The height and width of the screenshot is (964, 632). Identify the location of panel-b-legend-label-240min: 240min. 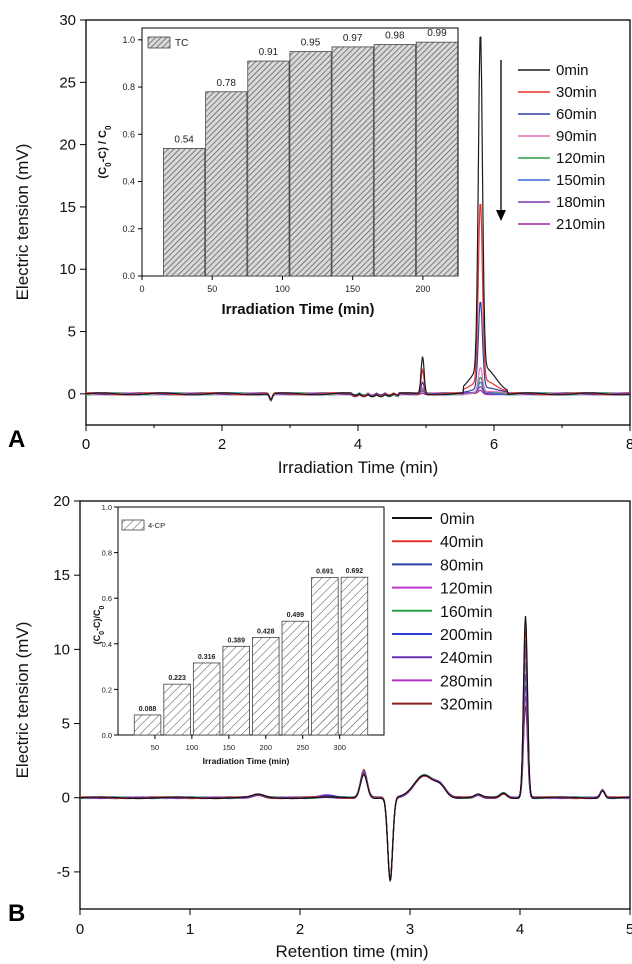
(466, 658).